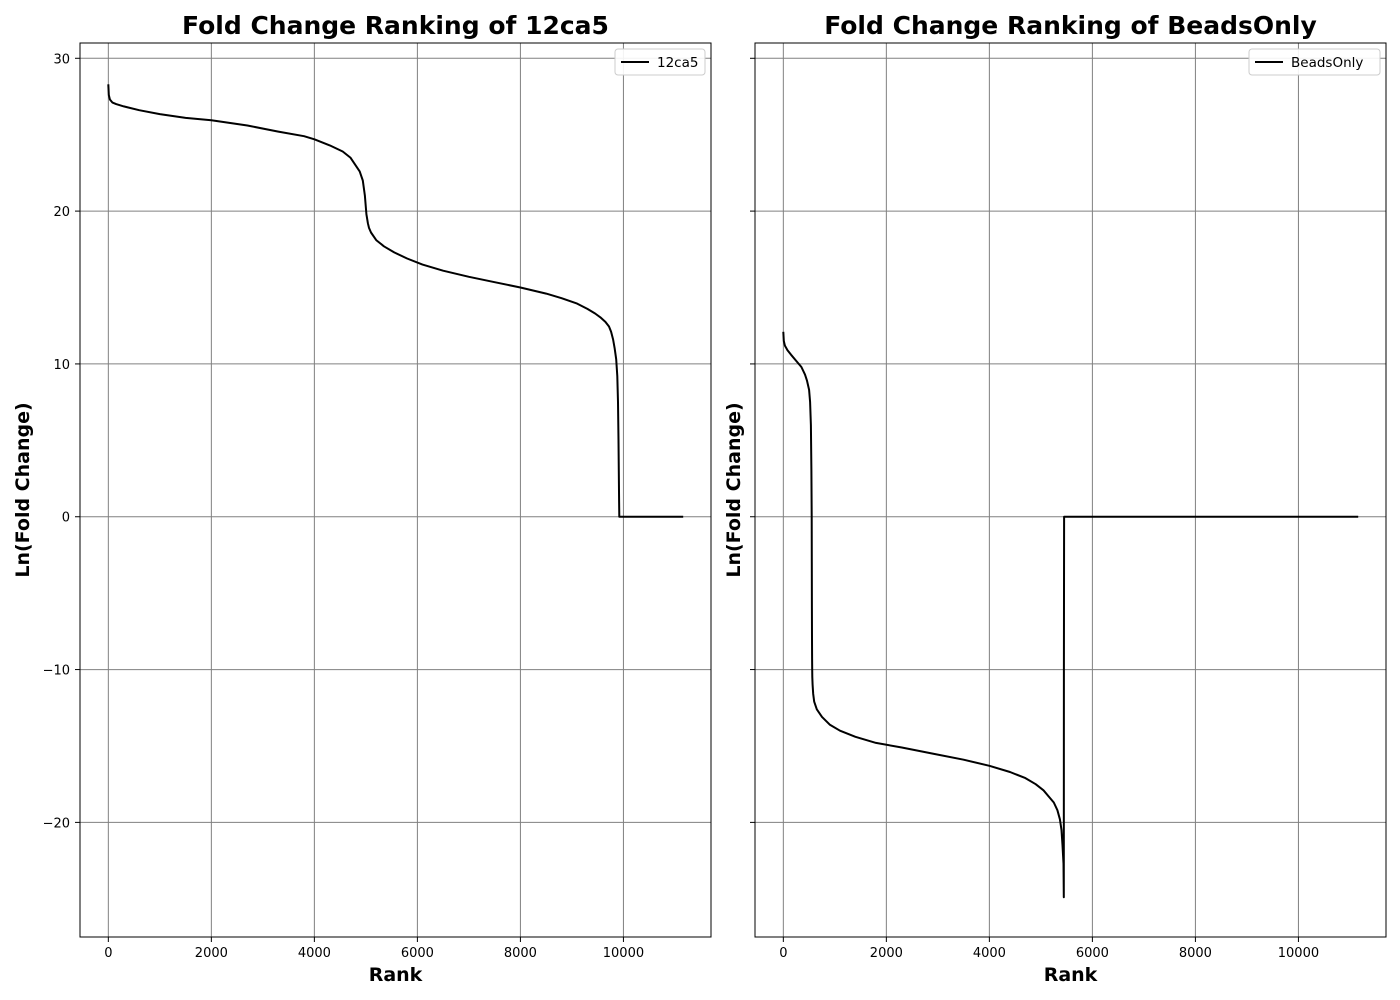 This screenshot has height=1000, width=1400. What do you see at coordinates (1327, 63) in the screenshot?
I see `legend-label: BeadsOnly` at bounding box center [1327, 63].